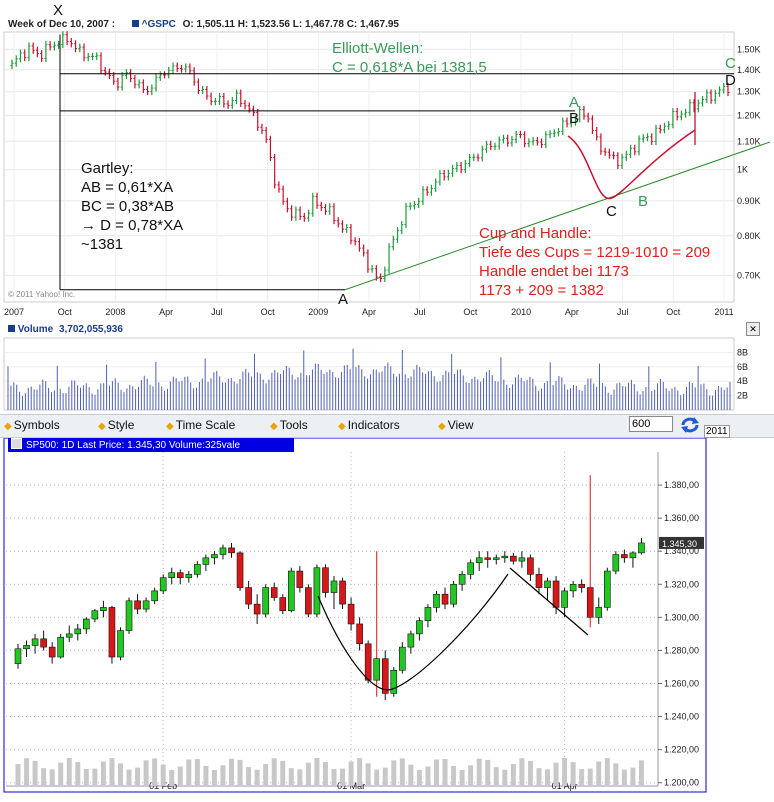  Describe the element at coordinates (574, 118) in the screenshot. I see `label-B-black: B` at that location.